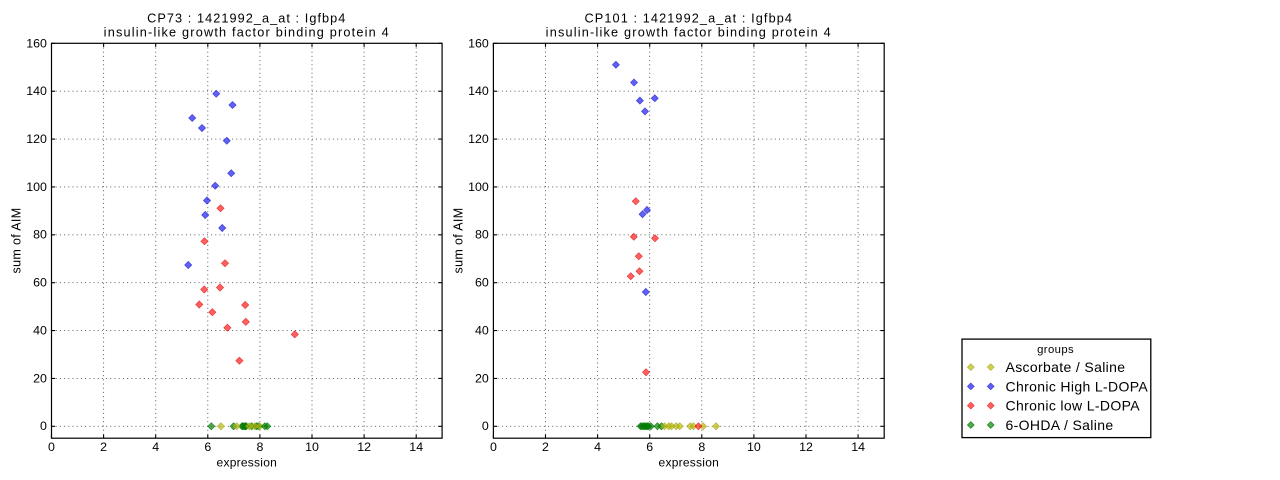 This screenshot has width=1280, height=480. I want to click on svg-text: groups, so click(1055, 350).